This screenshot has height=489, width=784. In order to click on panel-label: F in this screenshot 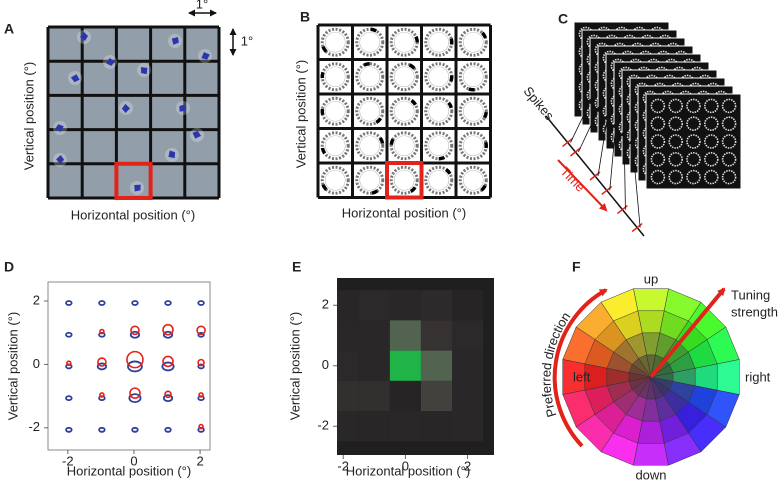, I will do `click(576, 267)`.